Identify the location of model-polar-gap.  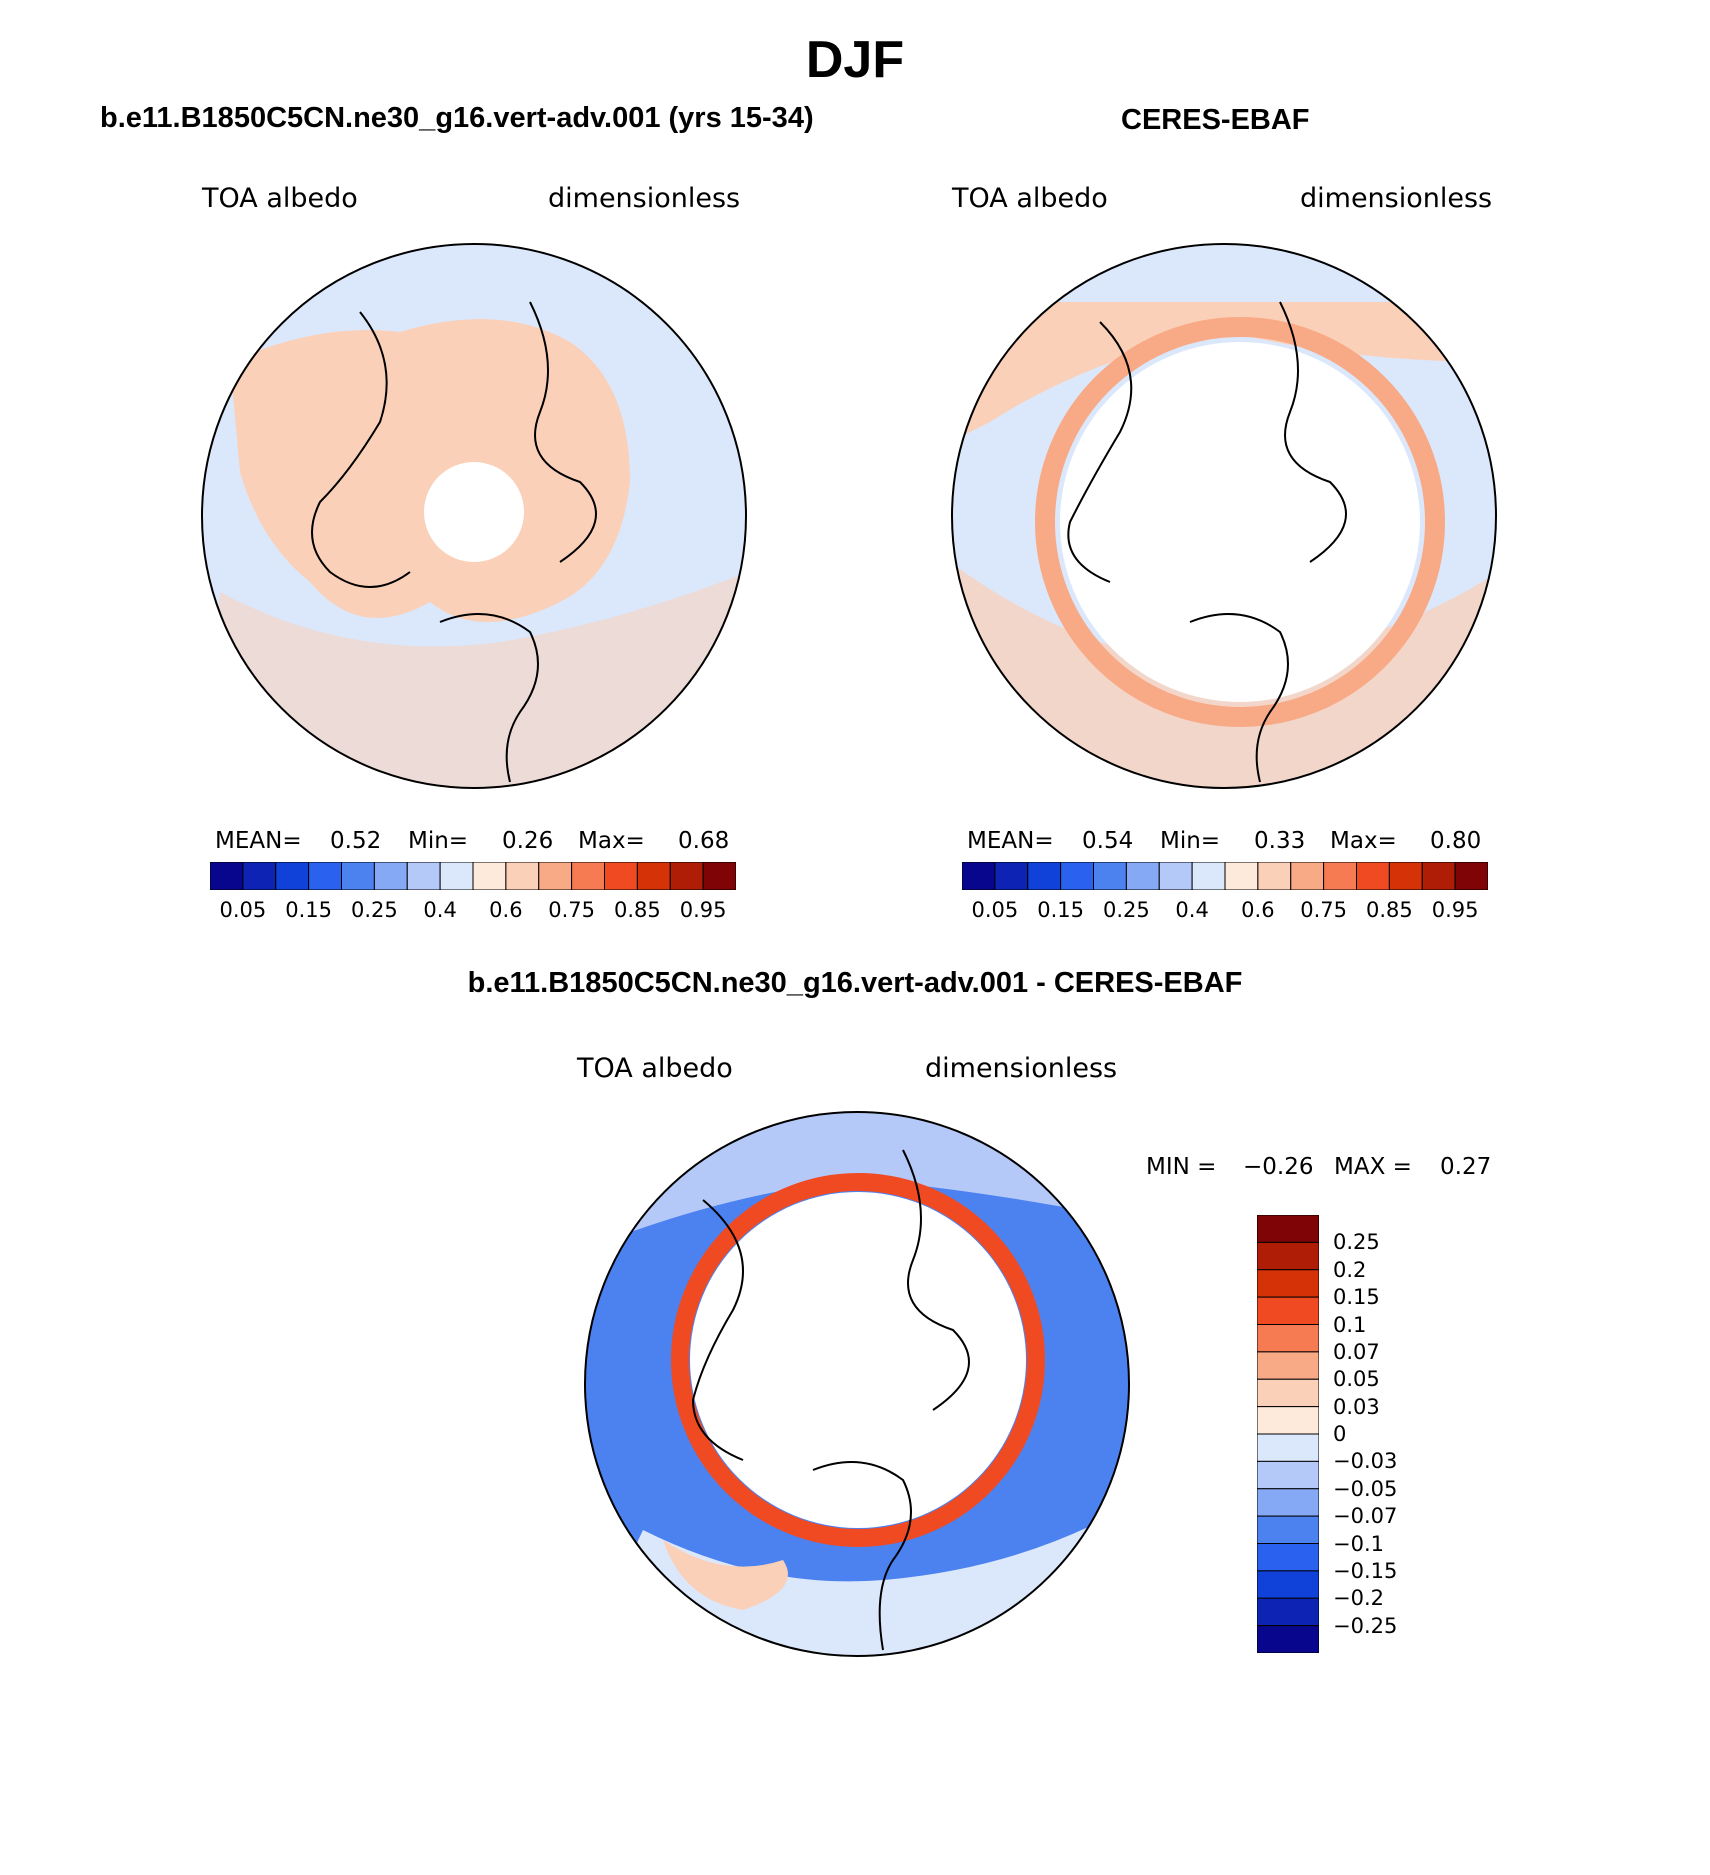
(474, 512).